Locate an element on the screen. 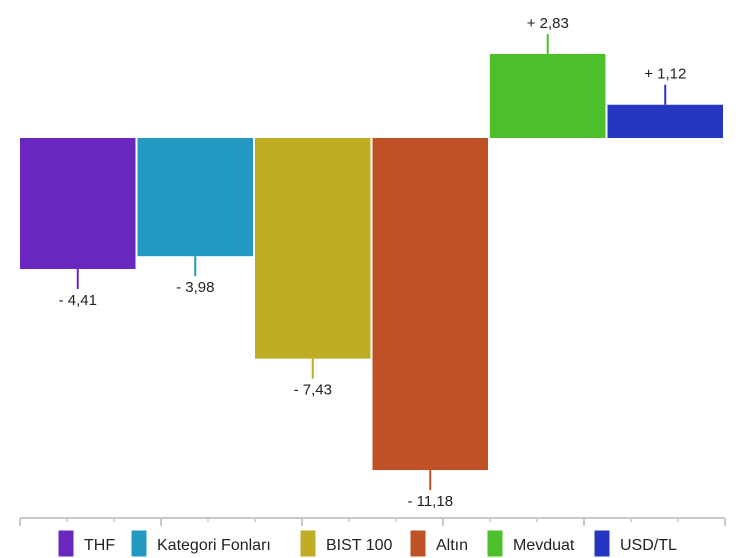 This screenshot has height=558, width=743. value-label-bist-100: - 7,43 is located at coordinates (313, 390).